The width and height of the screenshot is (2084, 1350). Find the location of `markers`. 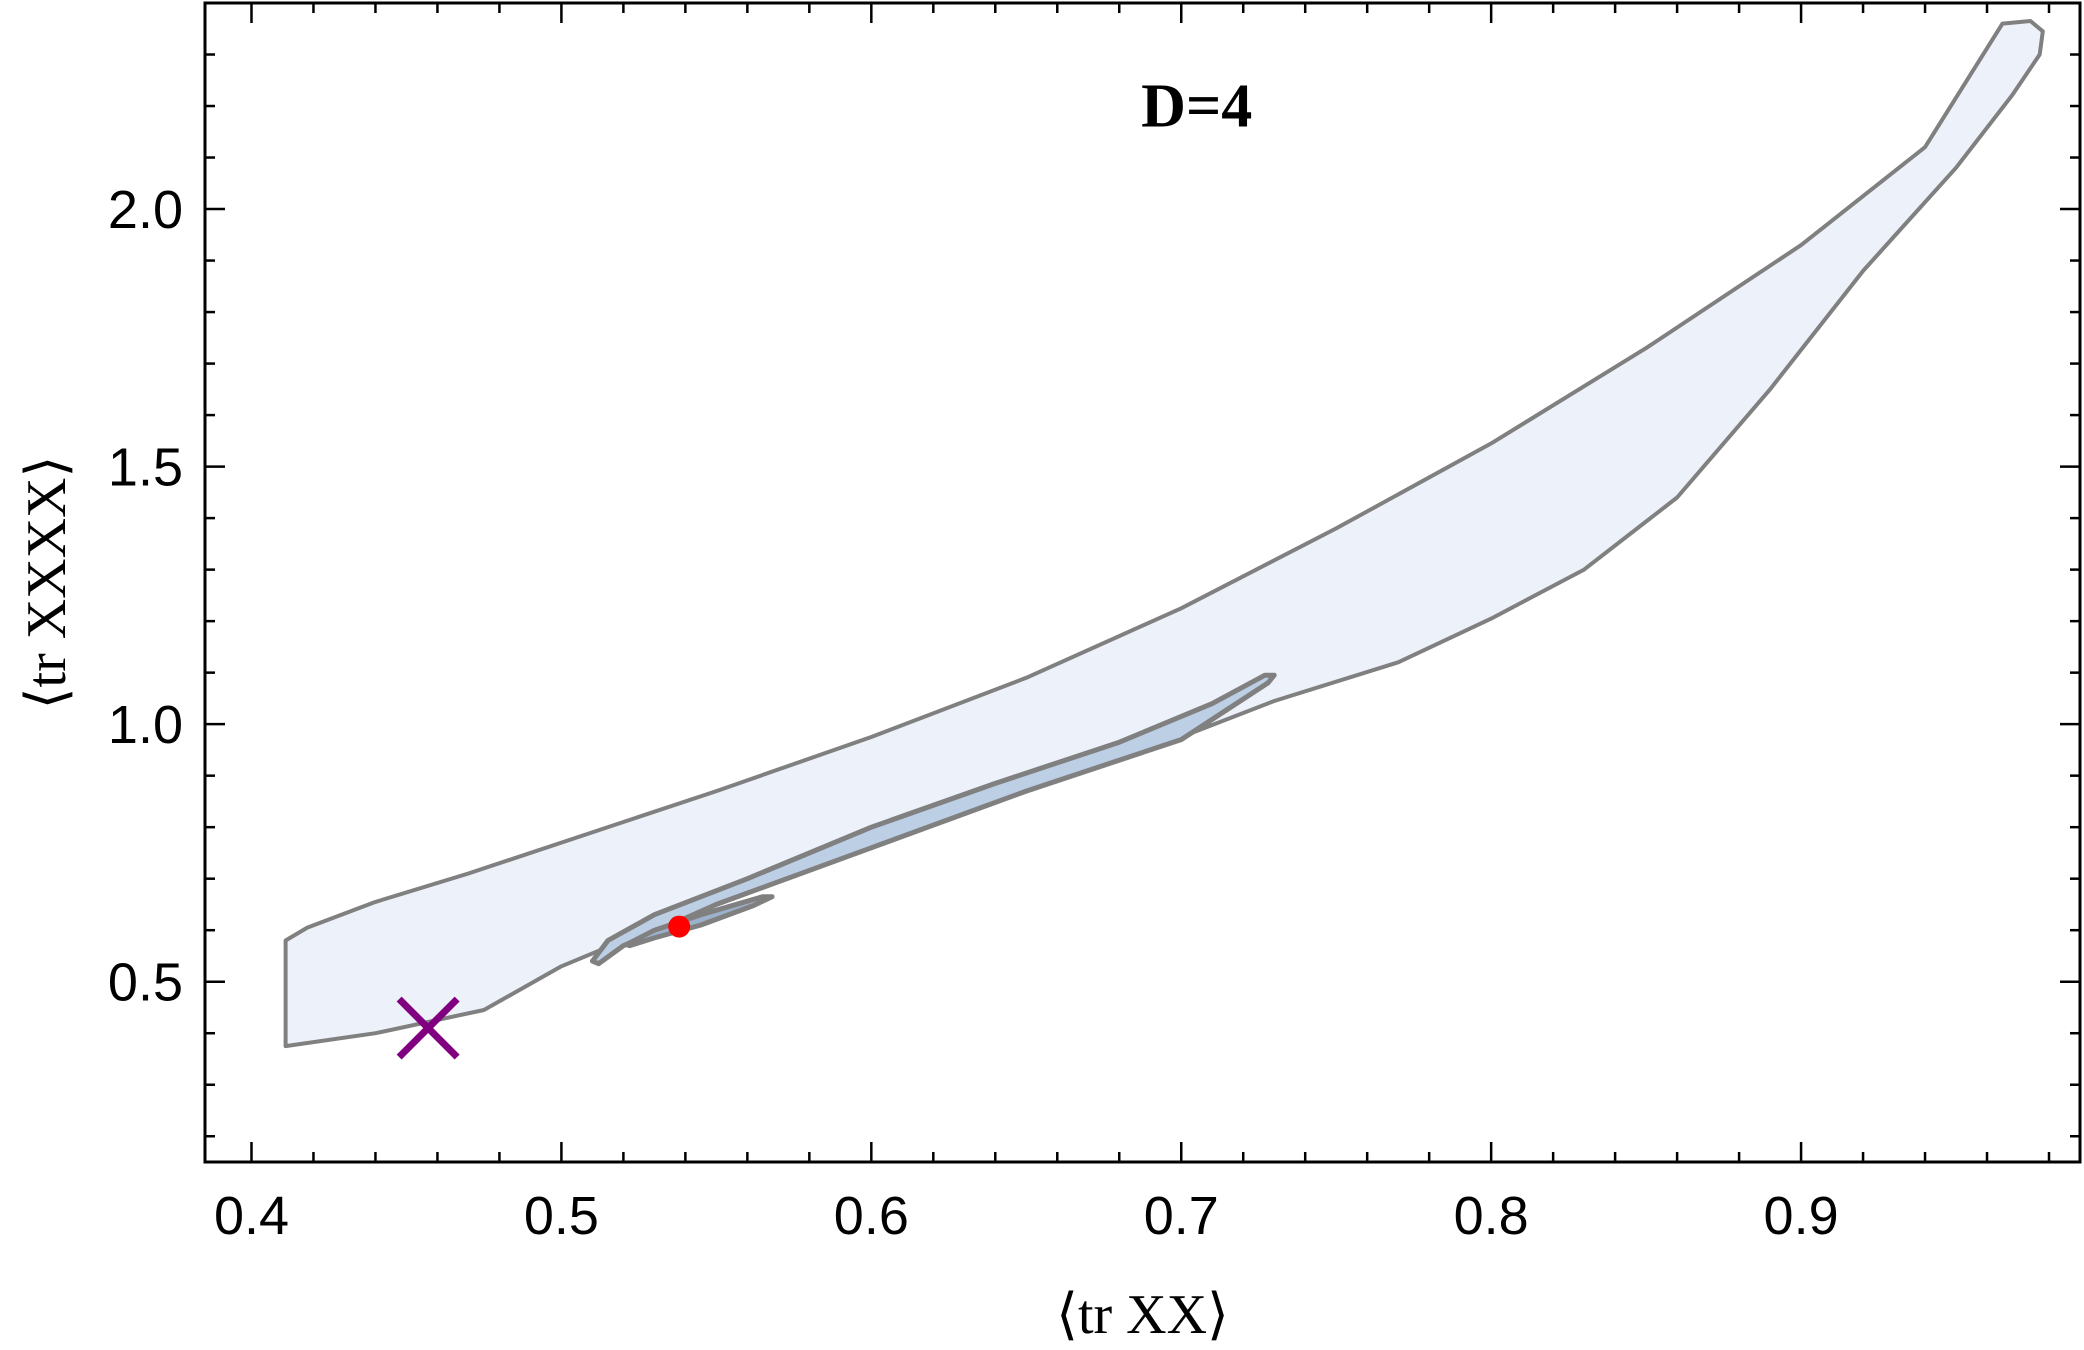

markers is located at coordinates (543, 987).